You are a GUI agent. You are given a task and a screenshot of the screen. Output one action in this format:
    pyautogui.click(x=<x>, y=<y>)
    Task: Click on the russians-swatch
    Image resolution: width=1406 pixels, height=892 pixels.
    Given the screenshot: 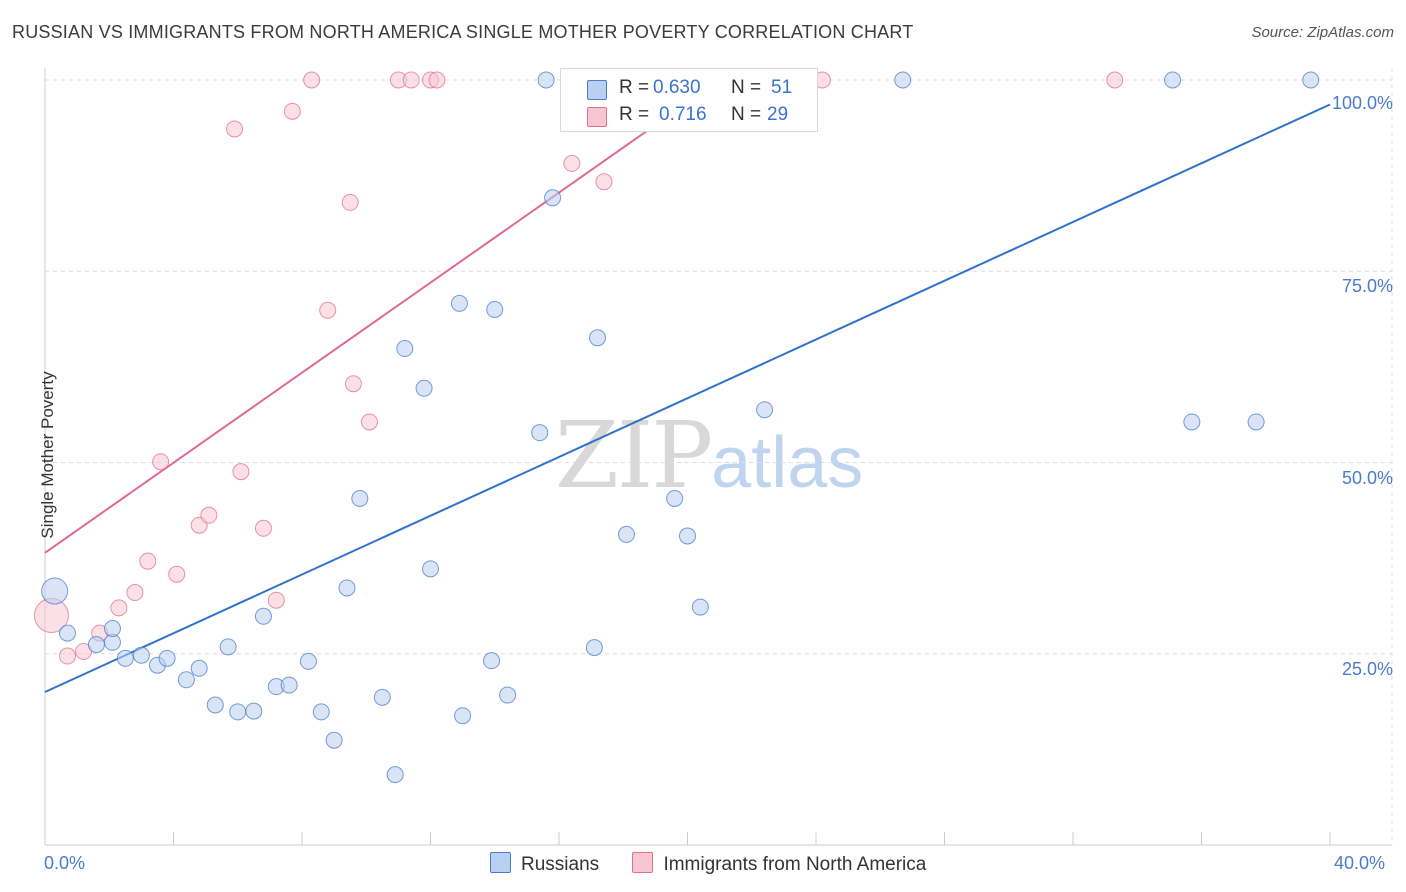 What is the action you would take?
    pyautogui.click(x=597, y=90)
    